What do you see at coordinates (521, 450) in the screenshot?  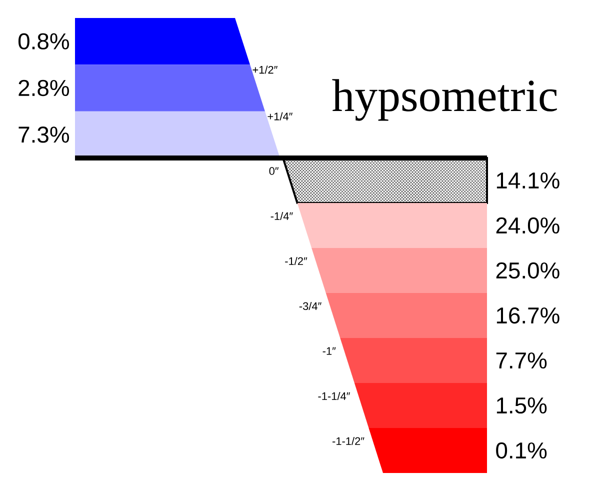 I see `data-label: 0.1%` at bounding box center [521, 450].